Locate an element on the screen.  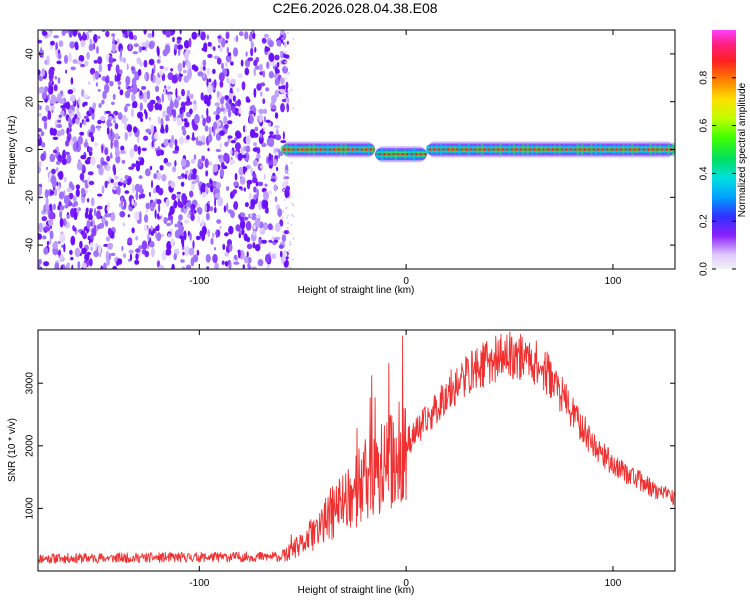
snr-y-tick-label: 3000 is located at coordinates (30, 383).